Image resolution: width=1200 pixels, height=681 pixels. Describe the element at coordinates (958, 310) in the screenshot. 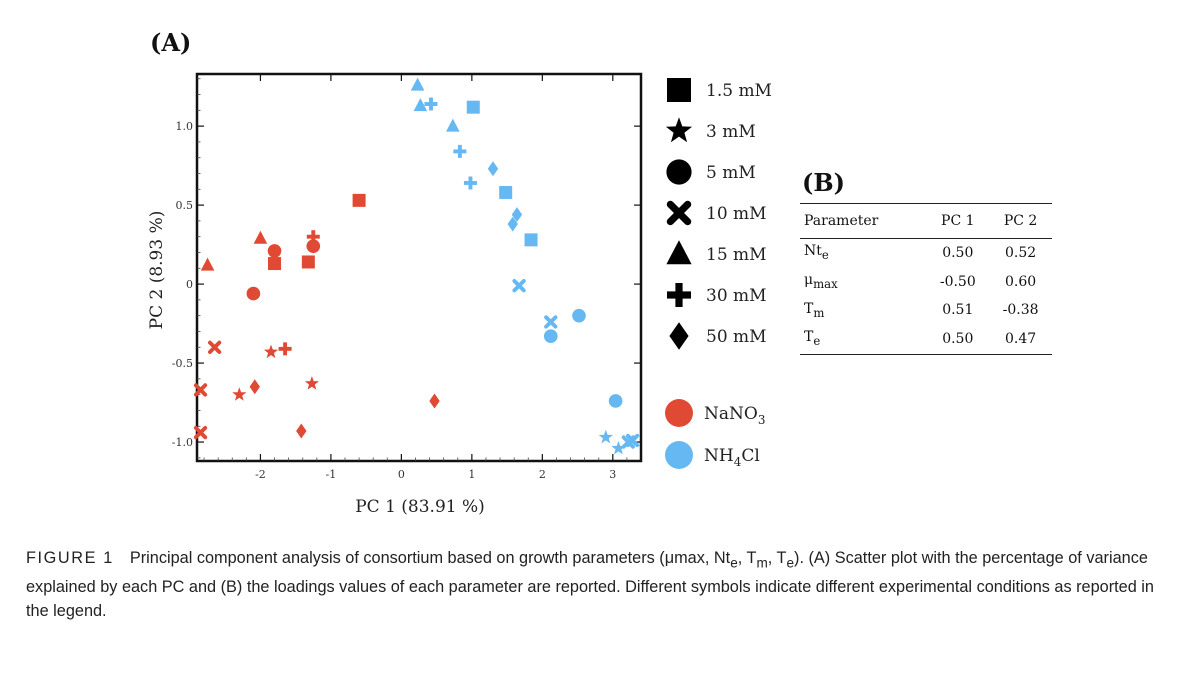

I see `pc1-cell: 0.51` at that location.